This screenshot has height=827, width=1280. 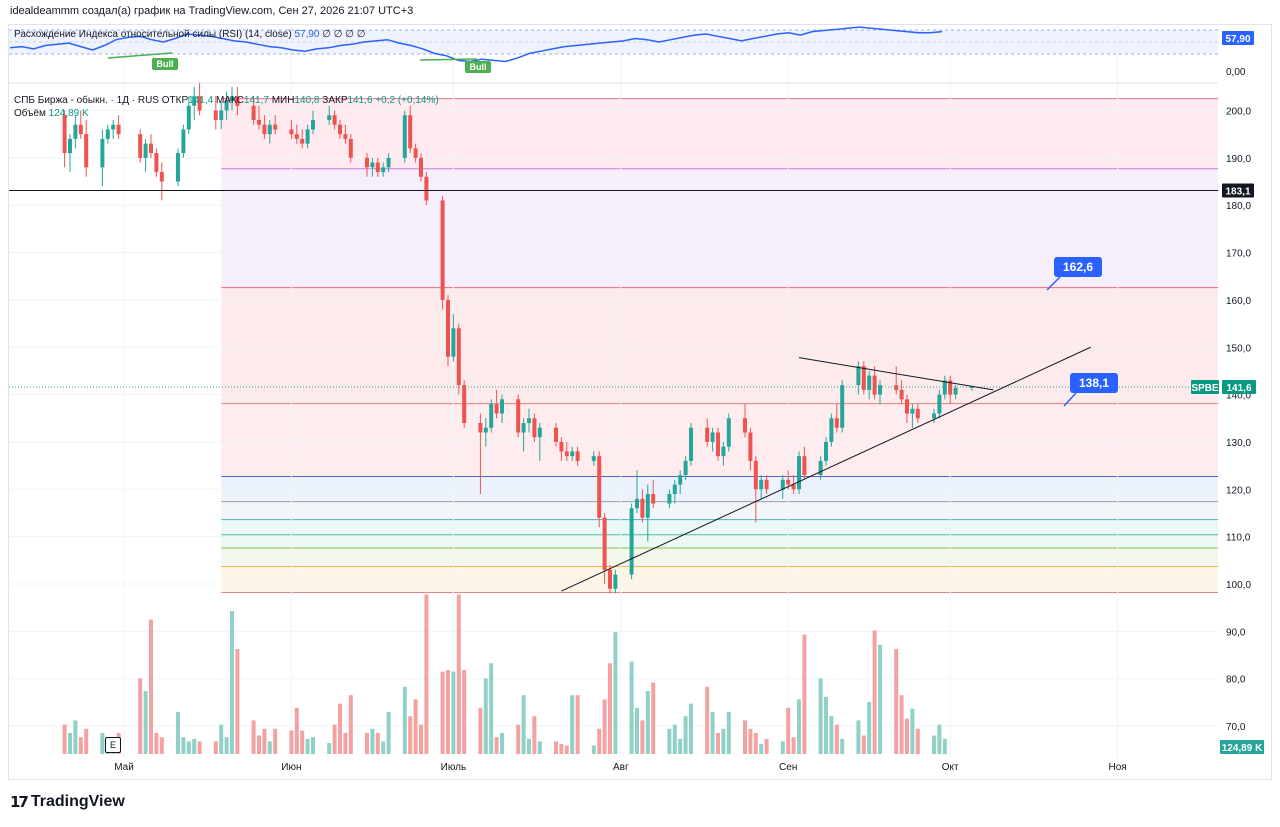 I want to click on volume-last-badge-box, so click(x=1242, y=747).